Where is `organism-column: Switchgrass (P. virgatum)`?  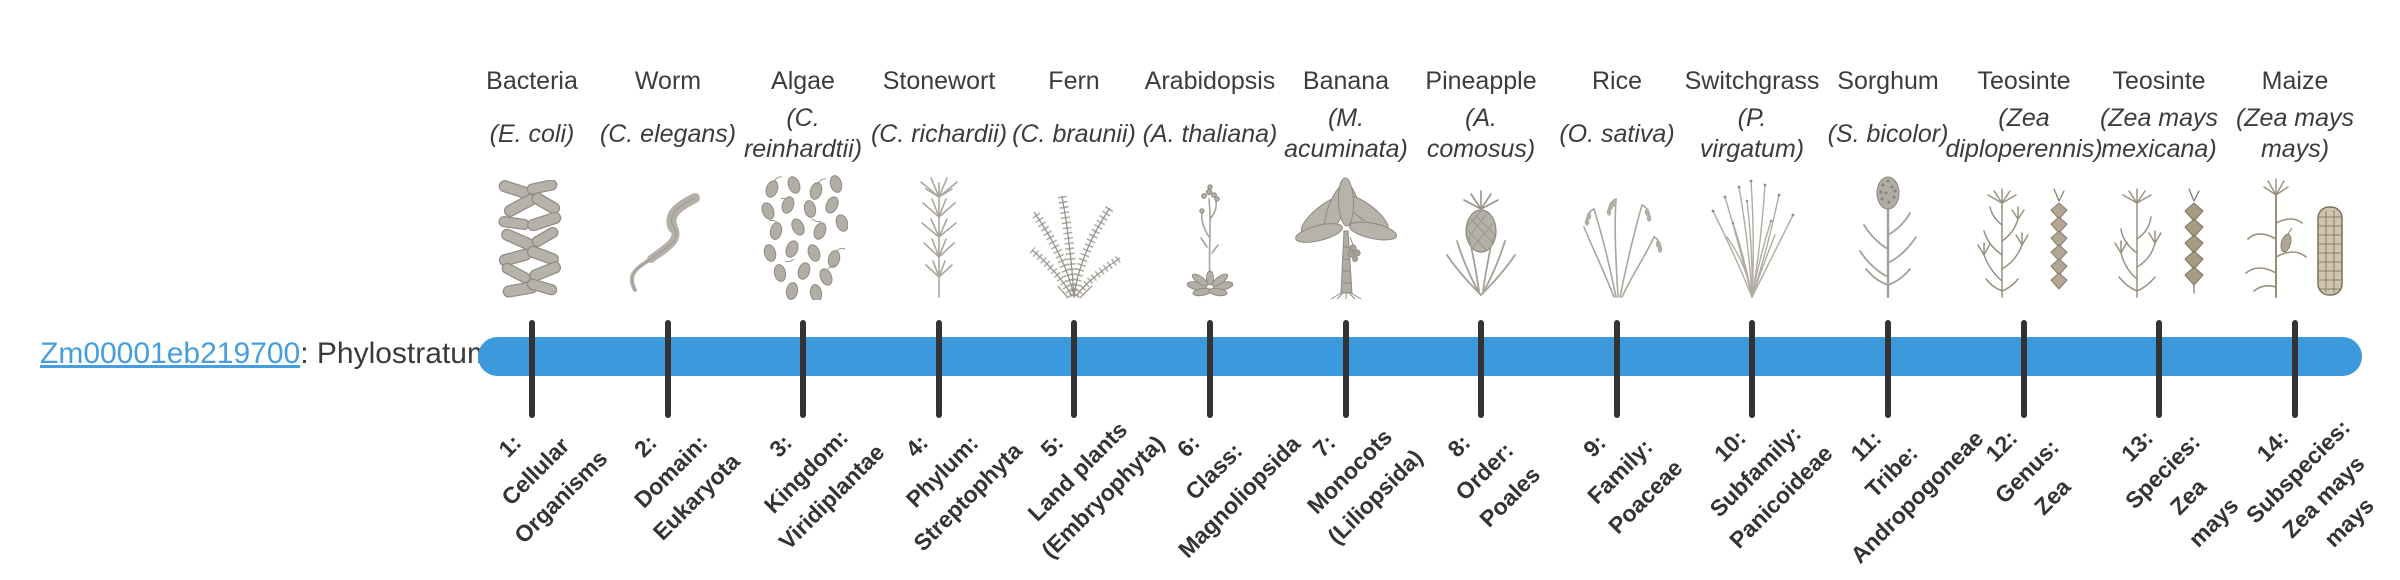
organism-column: Switchgrass (P. virgatum) is located at coordinates (1752, 183).